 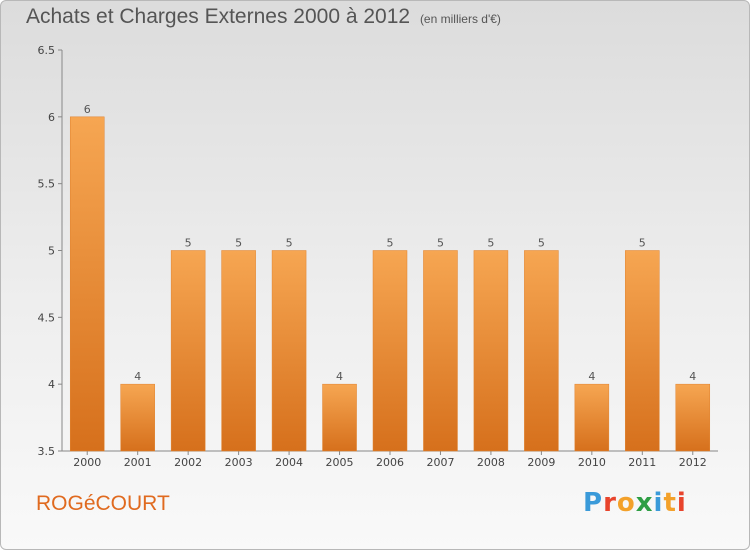 I want to click on x-tick-label: 2006, so click(x=390, y=462).